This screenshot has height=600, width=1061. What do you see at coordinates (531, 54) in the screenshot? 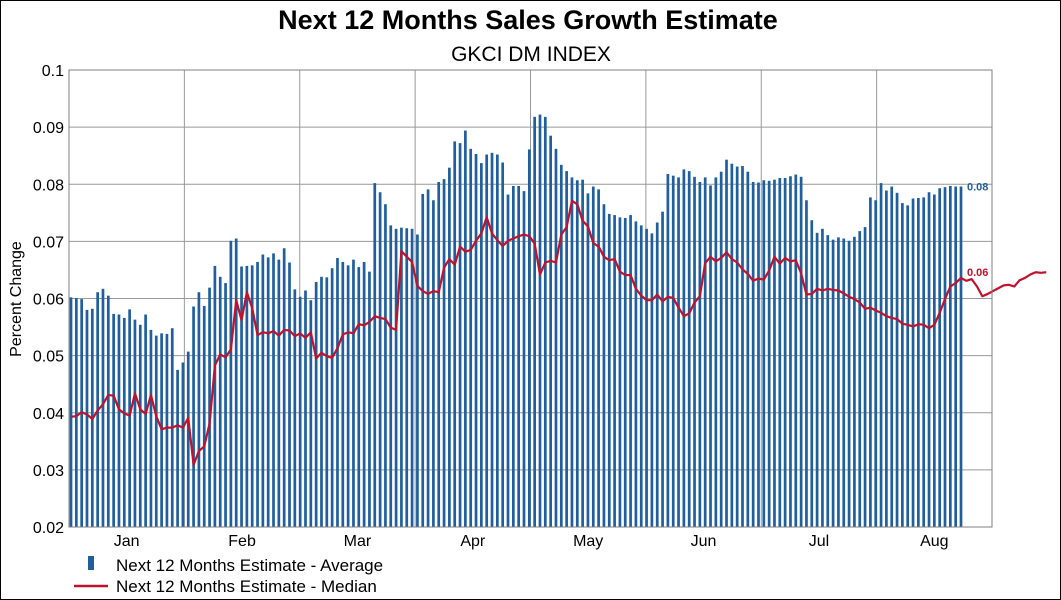
I see `chart-subtitle: GKCI DM INDEX` at bounding box center [531, 54].